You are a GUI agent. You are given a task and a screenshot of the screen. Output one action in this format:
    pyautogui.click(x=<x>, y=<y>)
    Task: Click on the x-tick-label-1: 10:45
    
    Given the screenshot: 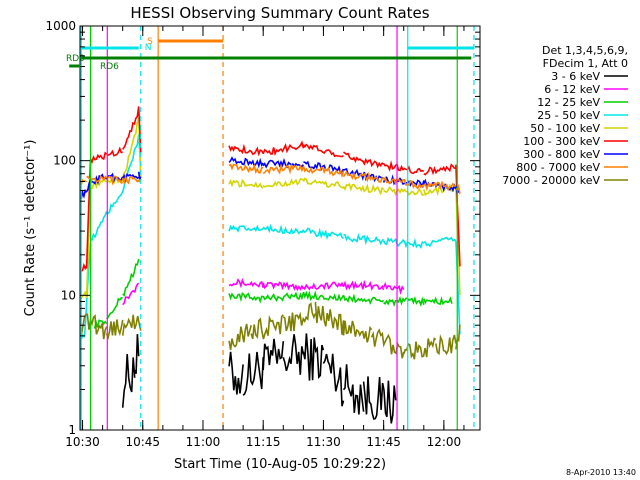 What is the action you would take?
    pyautogui.click(x=142, y=442)
    